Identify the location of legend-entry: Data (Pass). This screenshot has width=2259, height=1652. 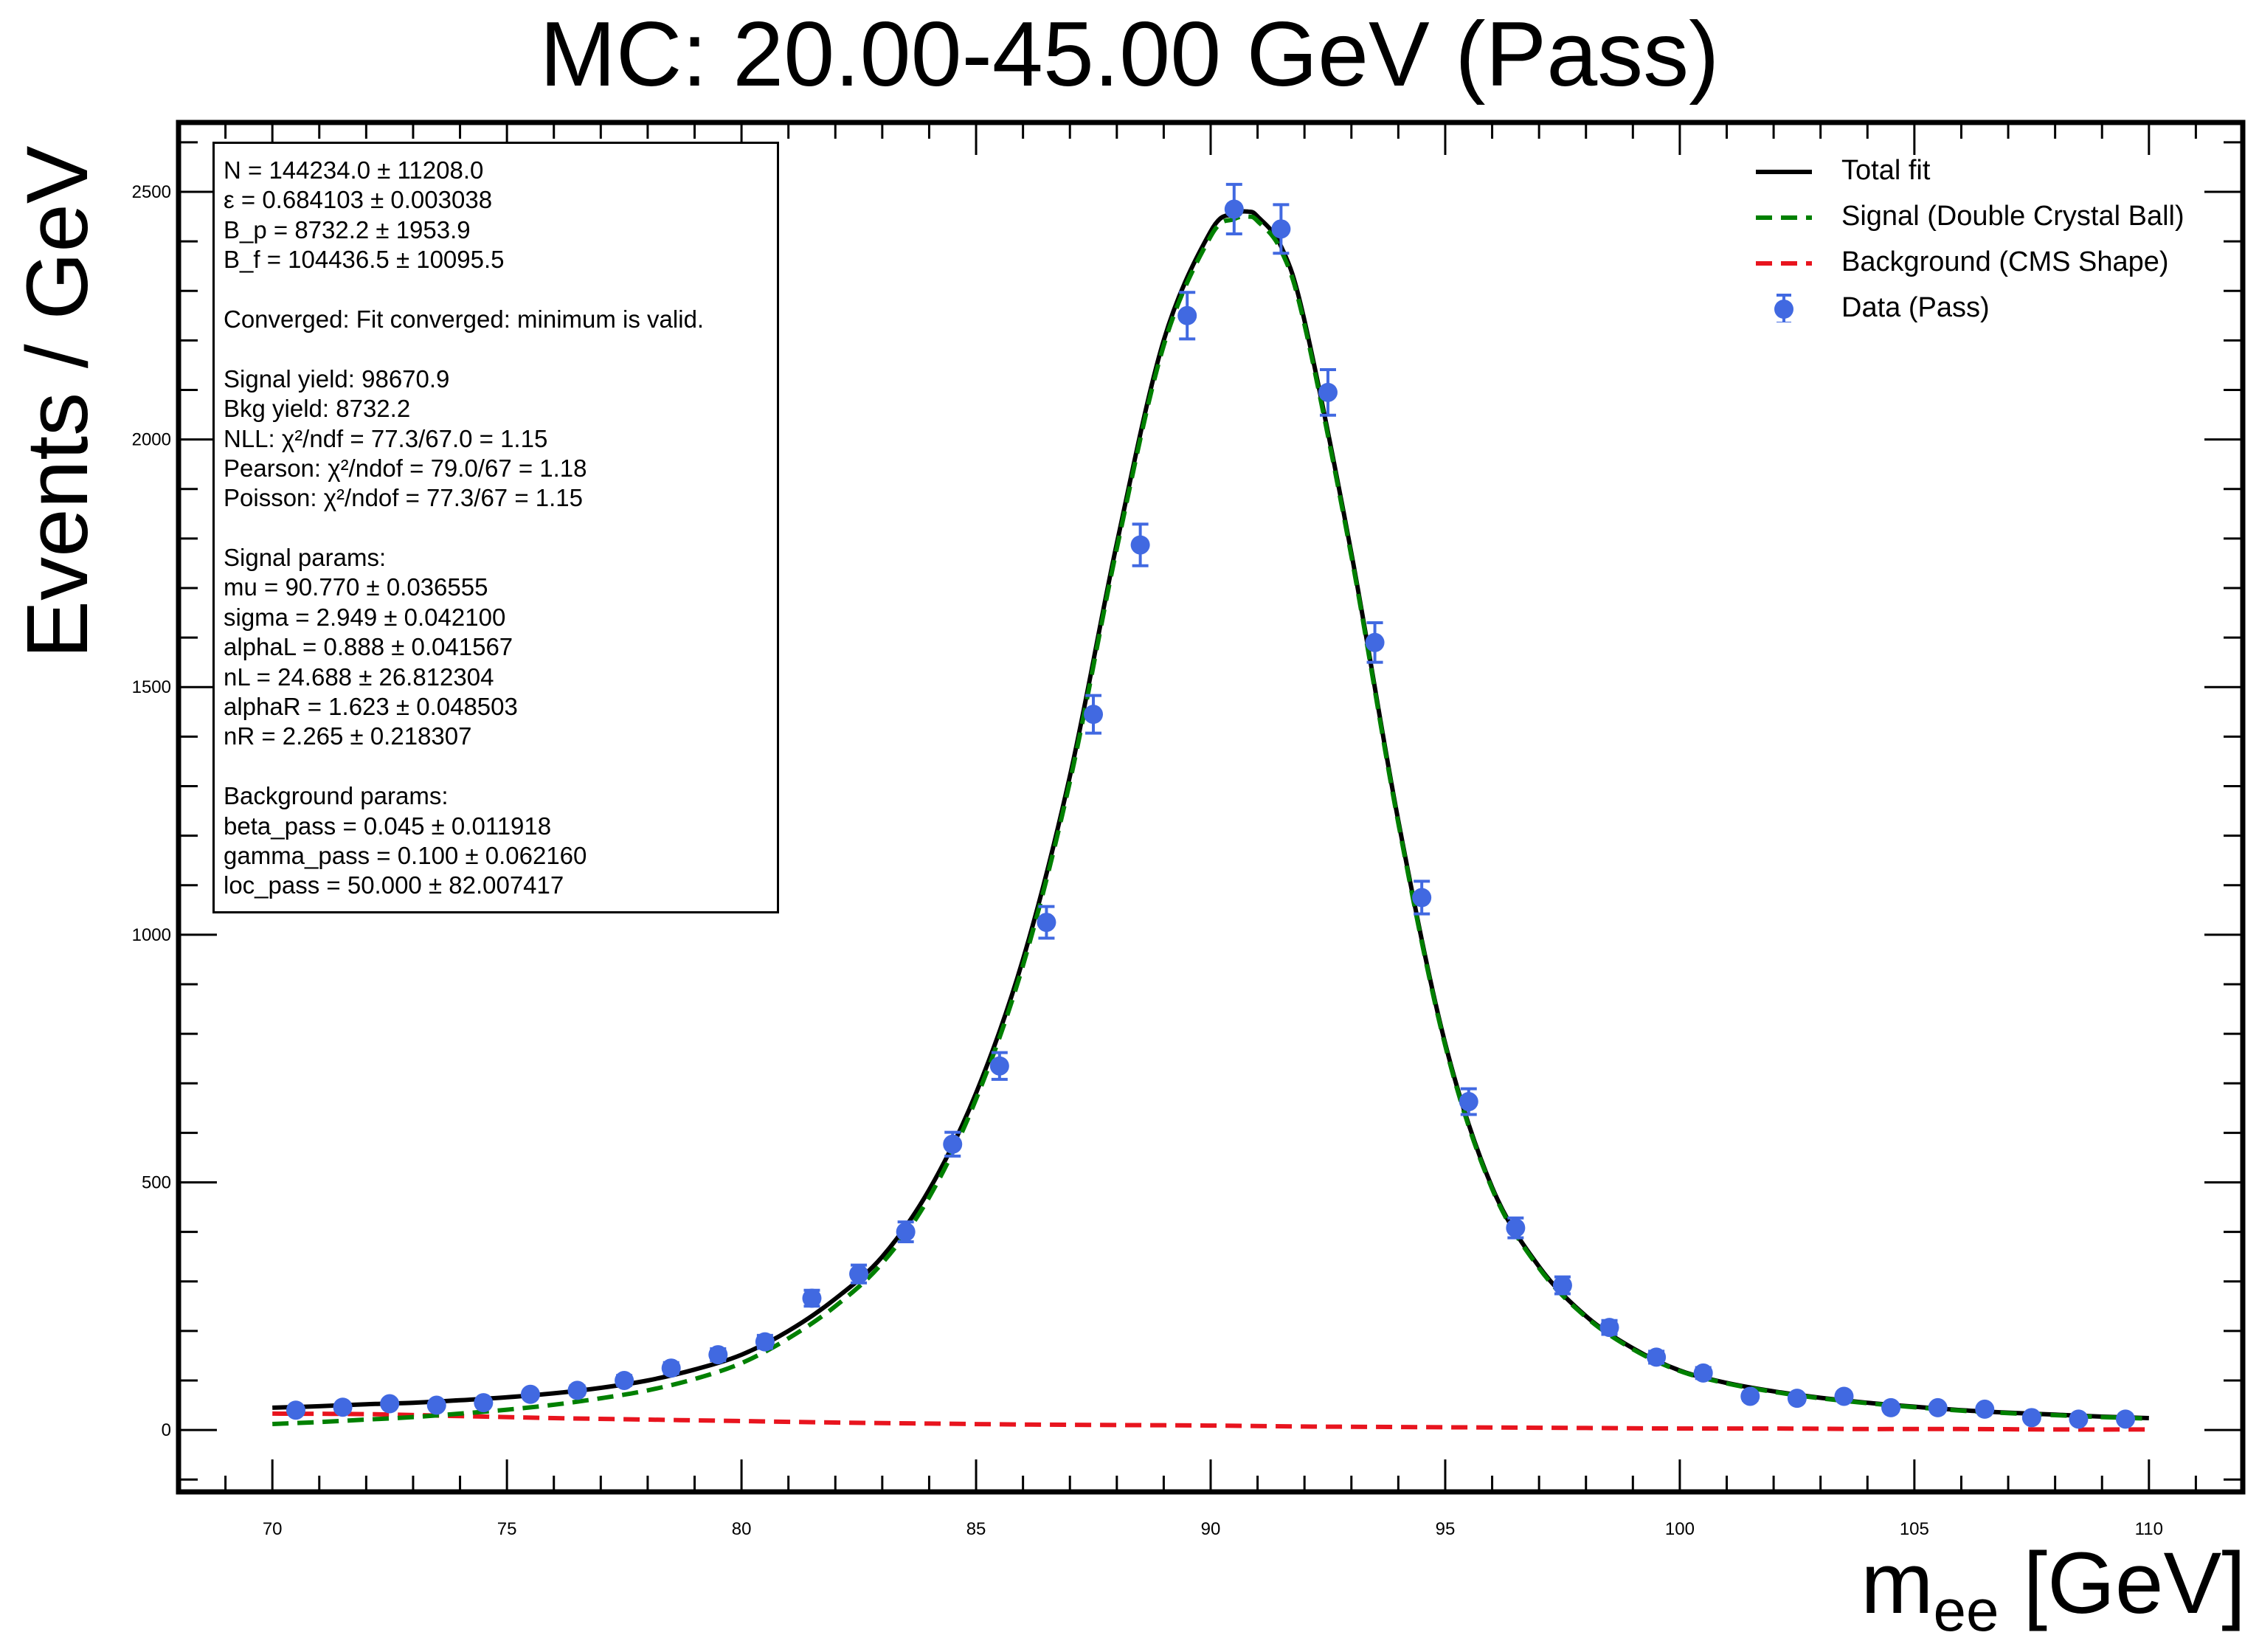
(1970, 308).